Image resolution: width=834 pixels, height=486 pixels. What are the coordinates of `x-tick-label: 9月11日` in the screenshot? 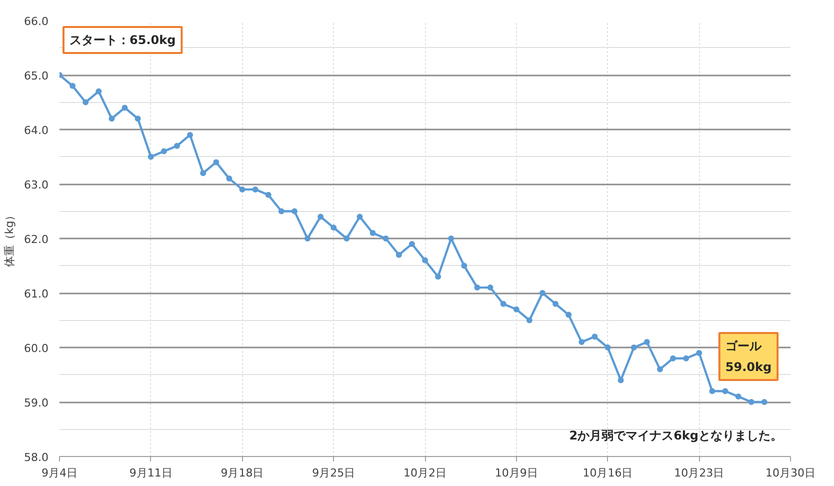 It's located at (150, 473).